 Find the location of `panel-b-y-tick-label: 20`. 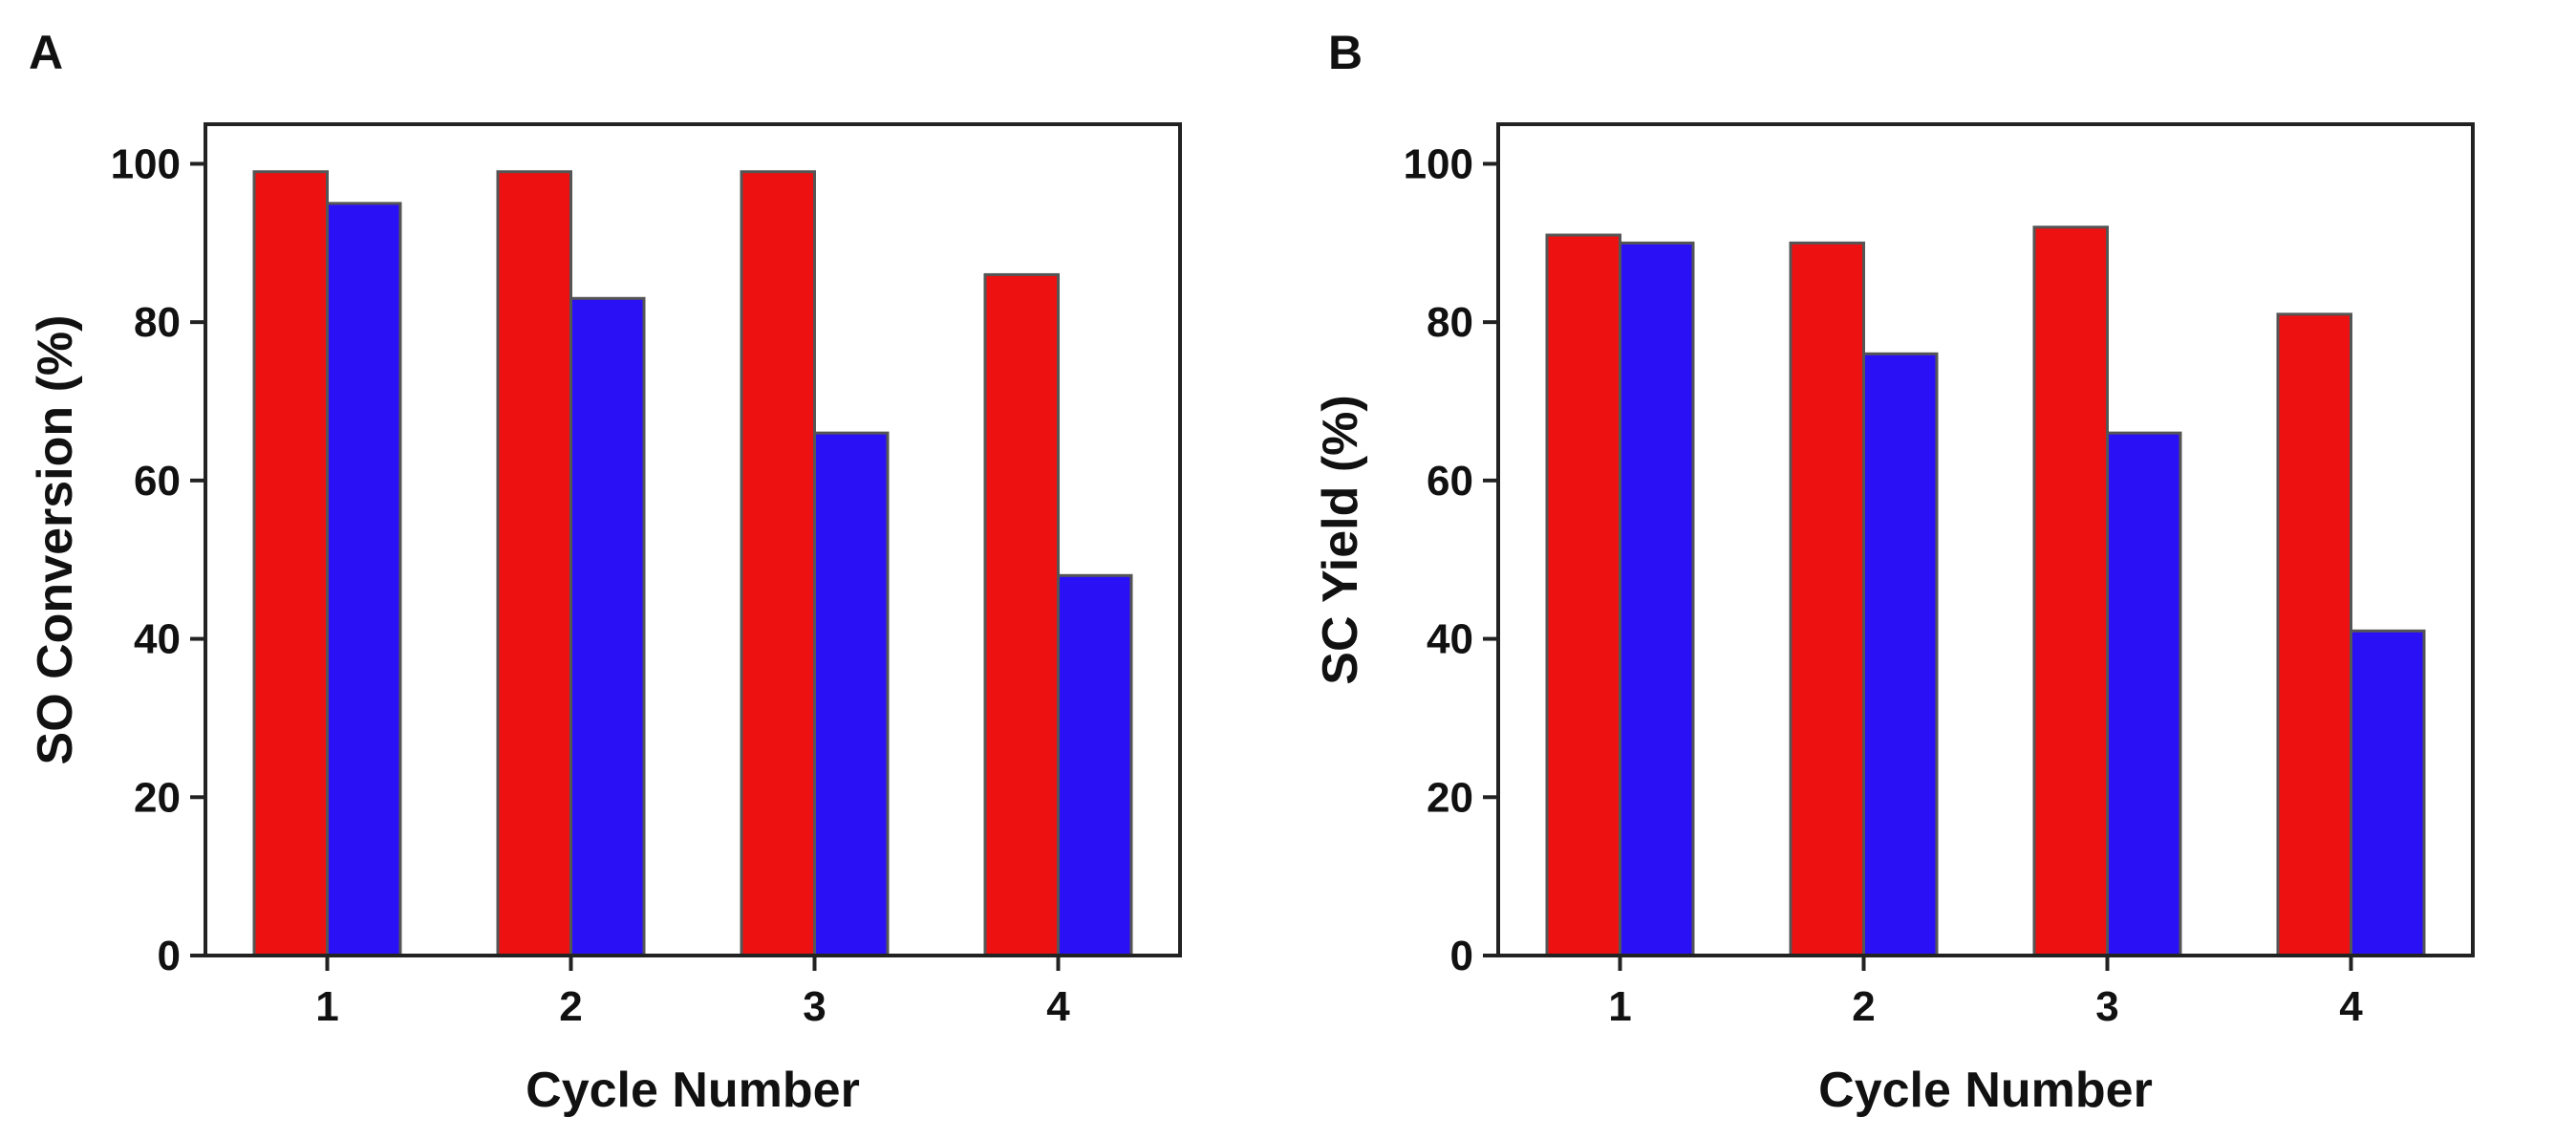

panel-b-y-tick-label: 20 is located at coordinates (1450, 797).